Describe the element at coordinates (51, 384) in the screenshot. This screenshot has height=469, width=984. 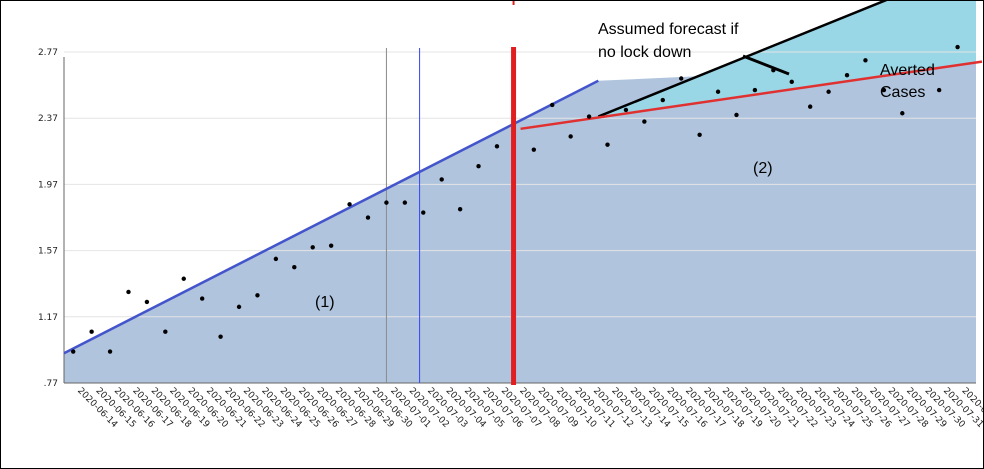
I see `y-tick-label: .77` at that location.